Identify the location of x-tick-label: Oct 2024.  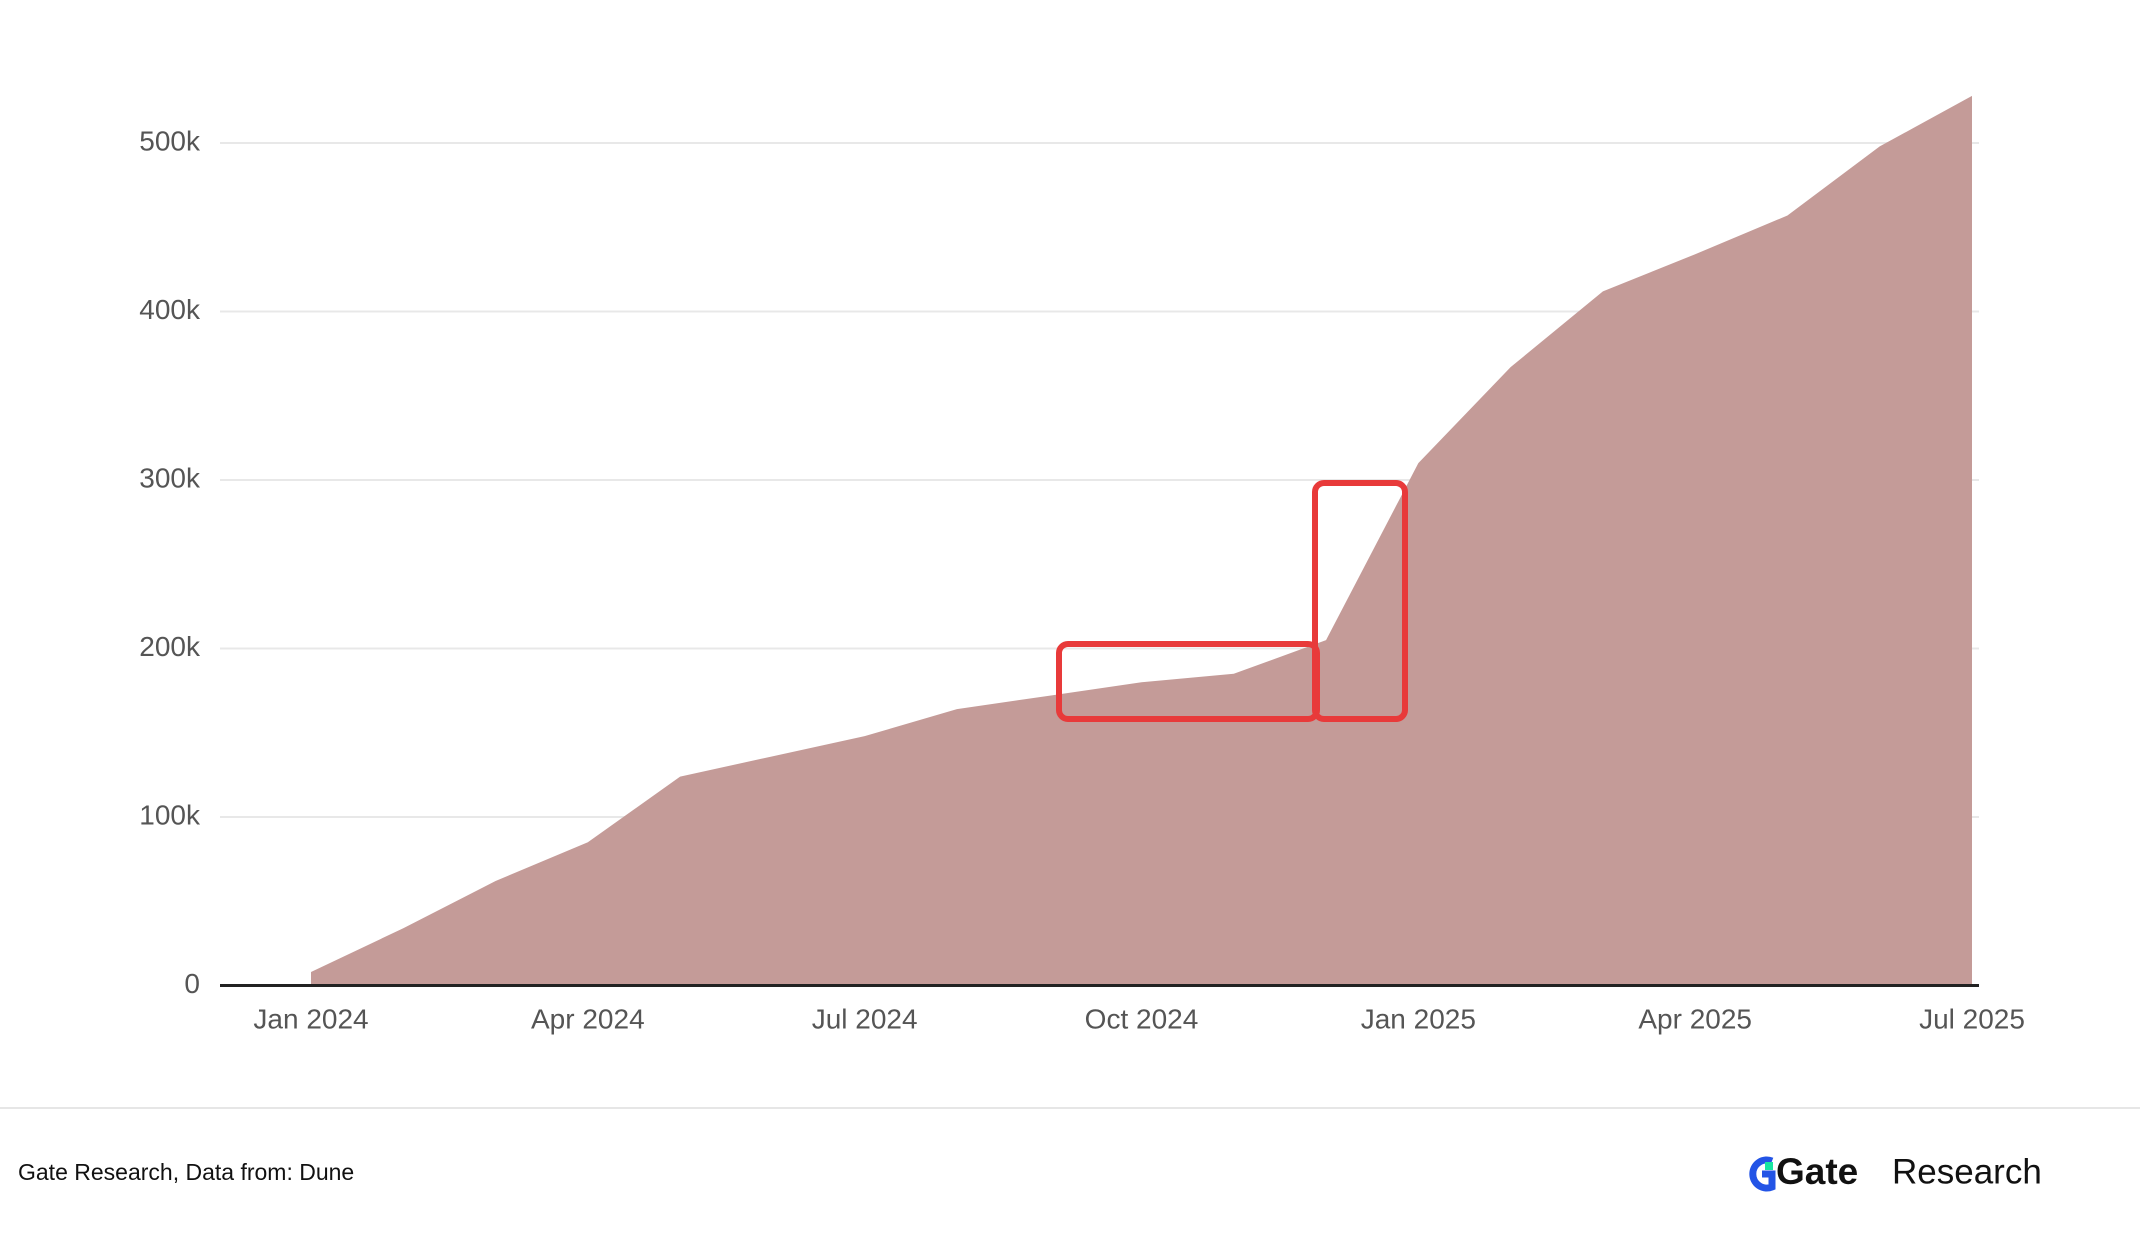
(1142, 1018).